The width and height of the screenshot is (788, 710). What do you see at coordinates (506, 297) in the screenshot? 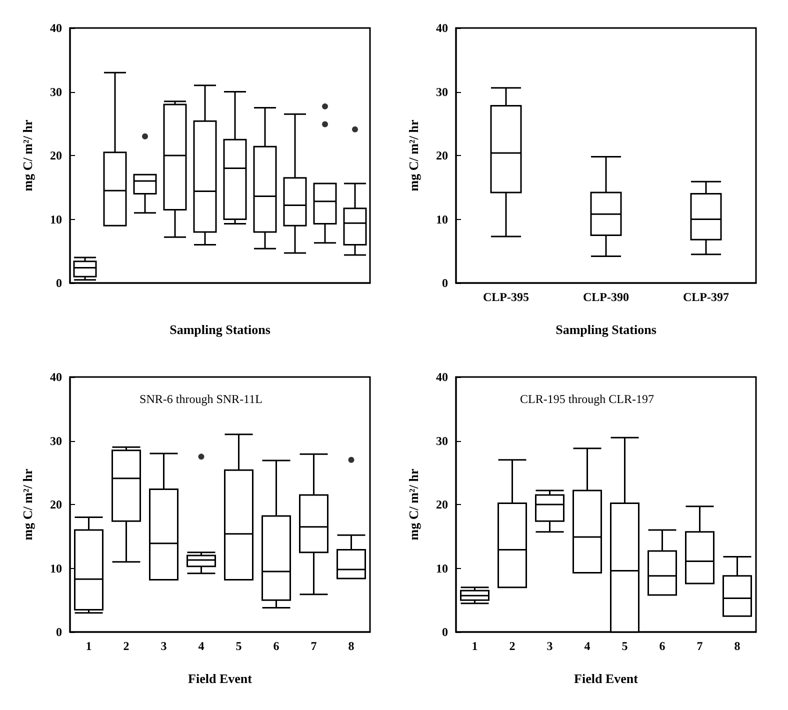
I see `x-tick-label: CLP-395` at bounding box center [506, 297].